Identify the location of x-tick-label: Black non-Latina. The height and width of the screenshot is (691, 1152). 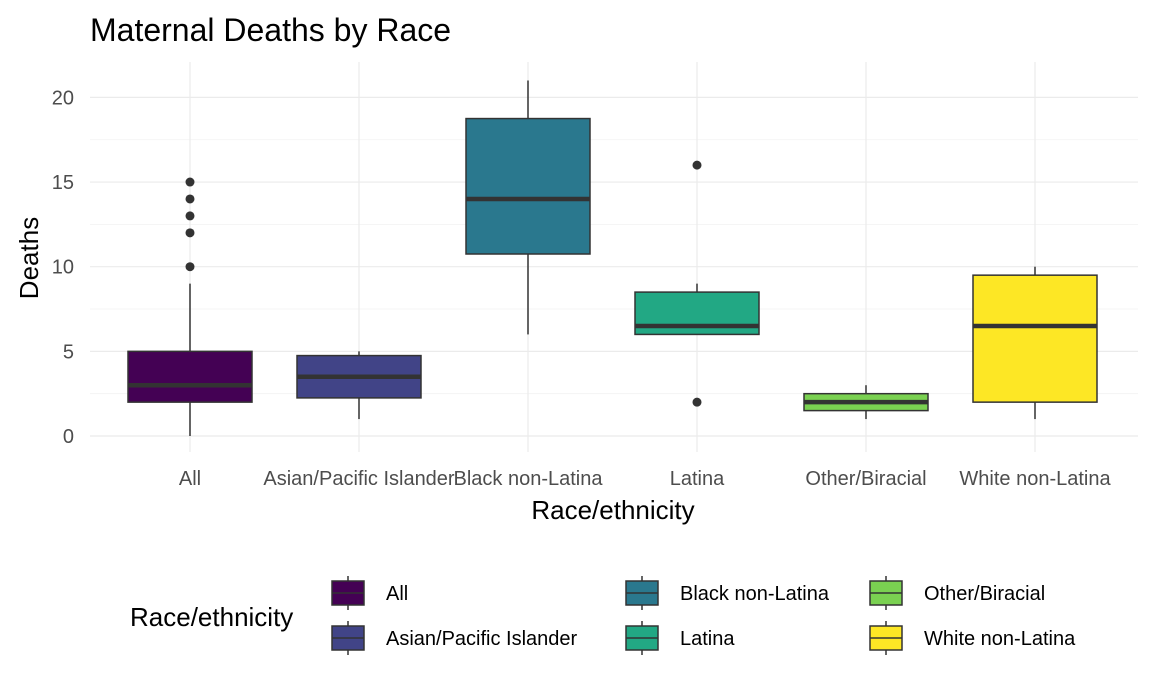
(529, 479).